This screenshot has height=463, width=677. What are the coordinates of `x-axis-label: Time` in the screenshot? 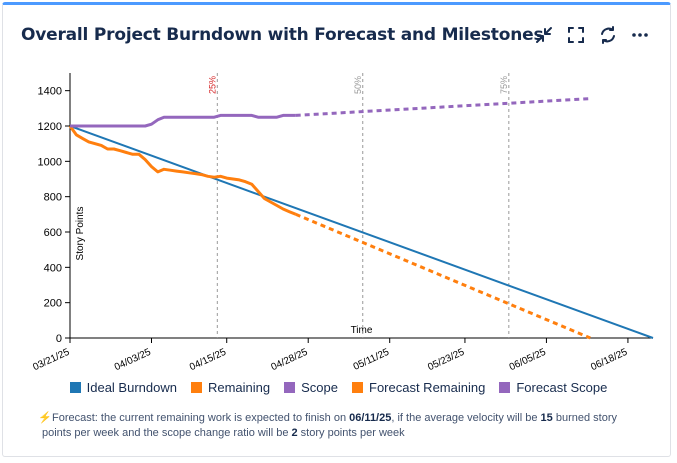 It's located at (362, 330).